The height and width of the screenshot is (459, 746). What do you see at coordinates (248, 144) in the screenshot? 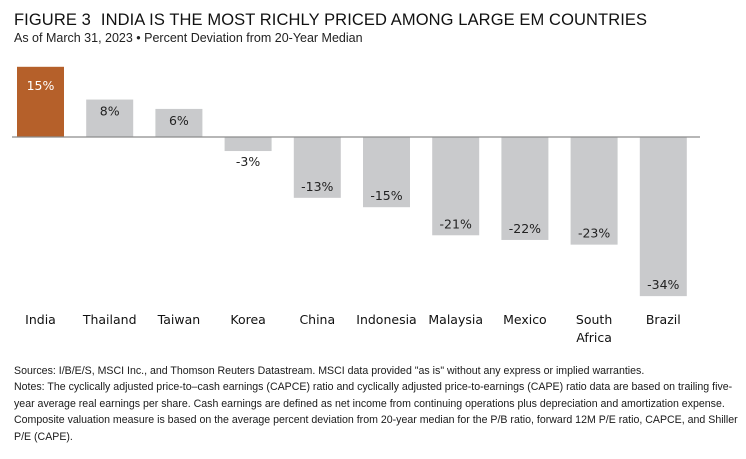
I see `bar-korea` at bounding box center [248, 144].